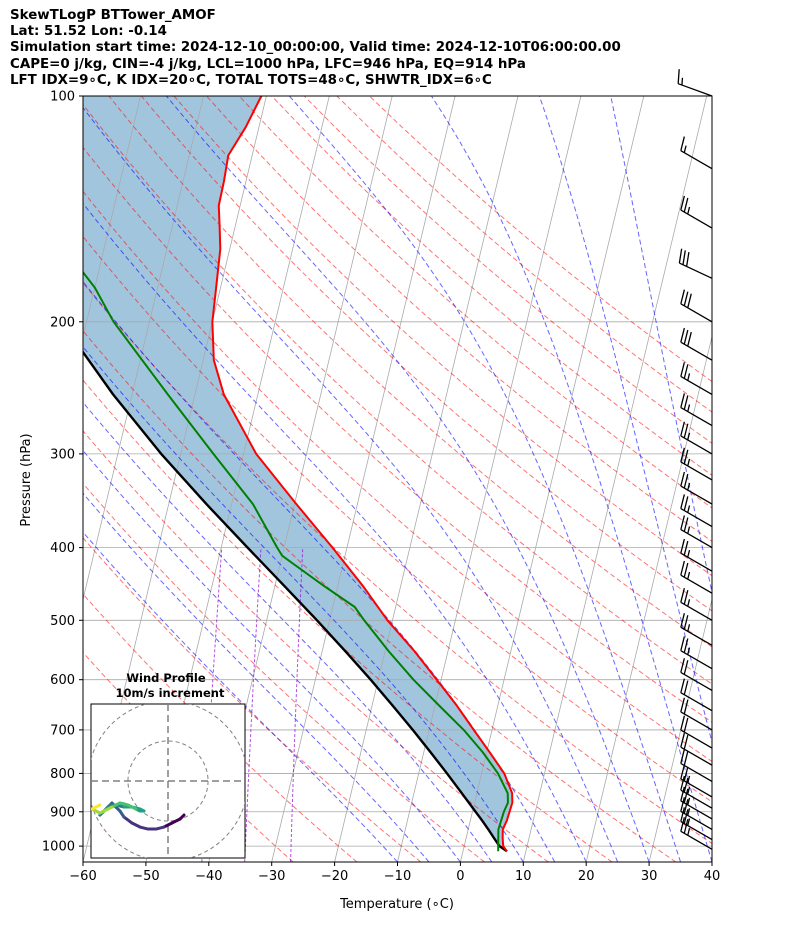 The image size is (794, 937). What do you see at coordinates (113, 15) in the screenshot?
I see `chart-title: SkewTLogP BTTower_AMOF` at bounding box center [113, 15].